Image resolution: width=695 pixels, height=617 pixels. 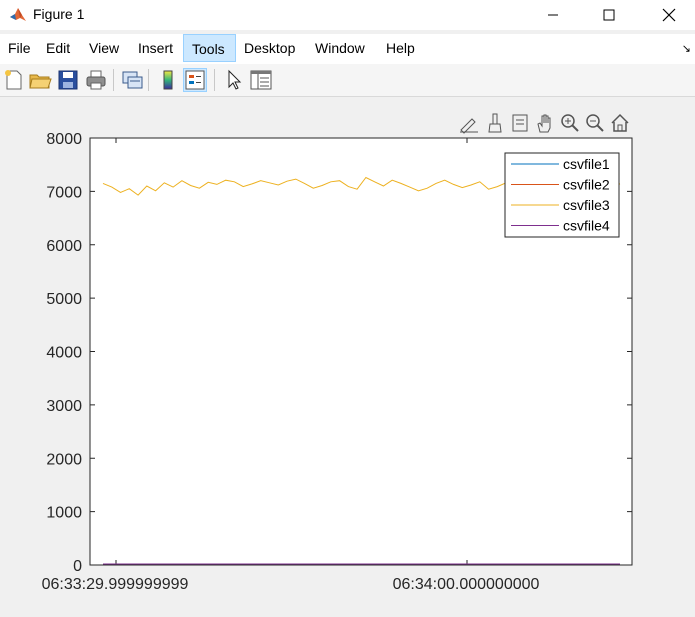 I want to click on property-inspector-icon, so click(x=261, y=80).